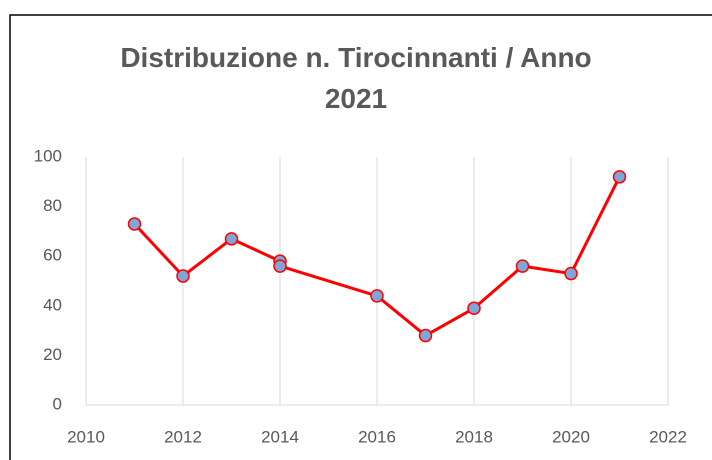 The height and width of the screenshot is (460, 712). I want to click on x-tick-label: 2010, so click(86, 436).